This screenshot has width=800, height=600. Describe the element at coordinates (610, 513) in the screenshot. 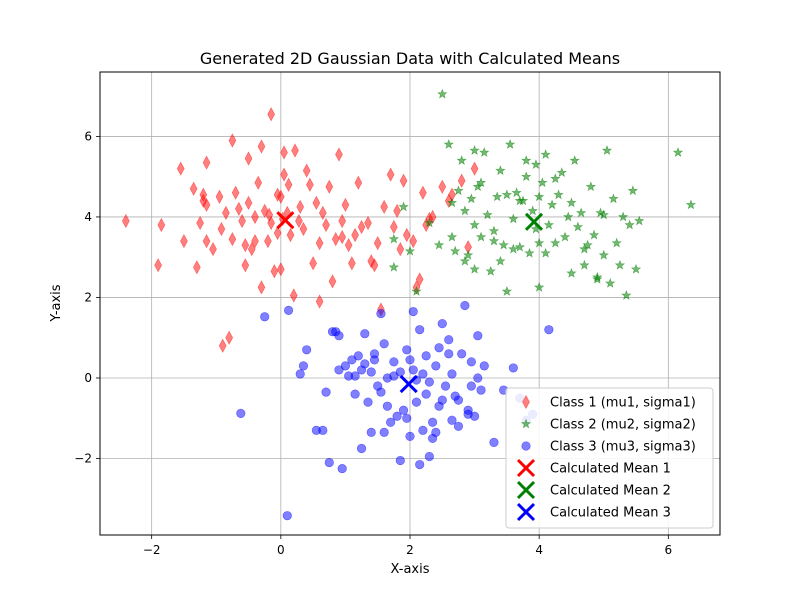

I see `mean-3-legend-label: Calculated Mean 3` at that location.